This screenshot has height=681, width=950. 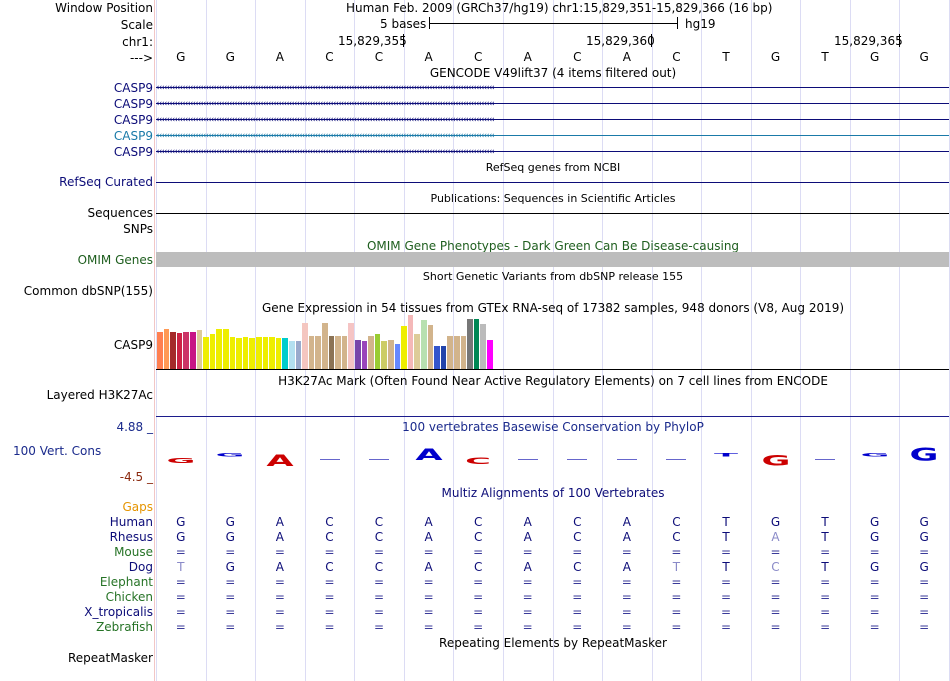 I want to click on refseq-label: RefSeq Curated, so click(x=106, y=182).